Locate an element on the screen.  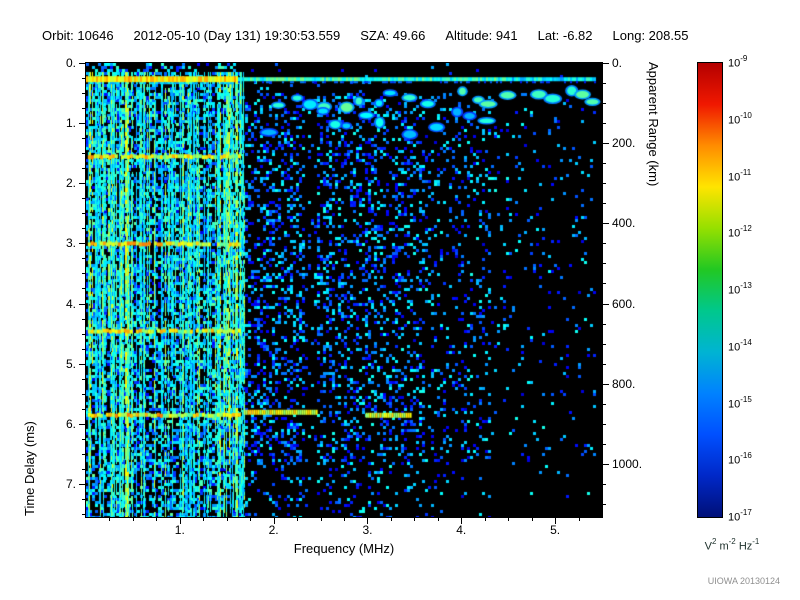
header-field: Long: 208.55 is located at coordinates (650, 35).